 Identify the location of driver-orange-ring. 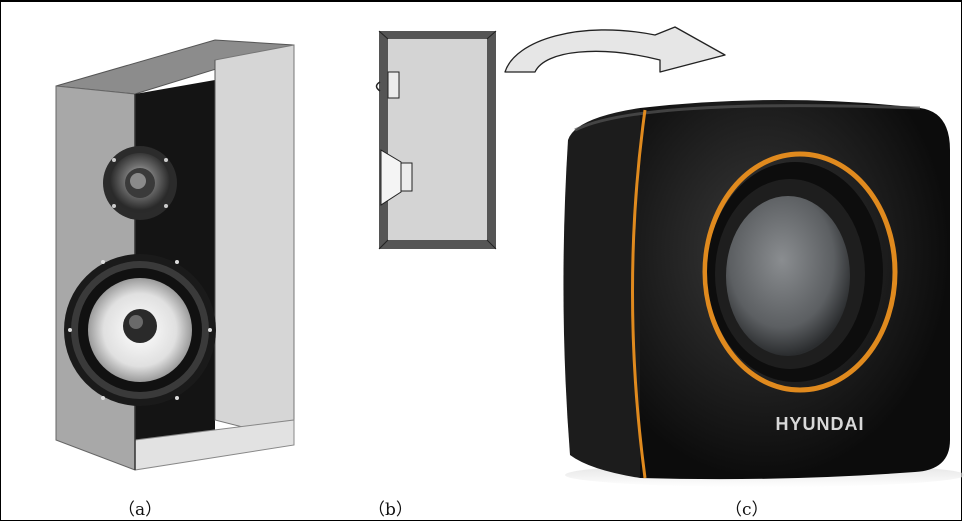
(800, 272).